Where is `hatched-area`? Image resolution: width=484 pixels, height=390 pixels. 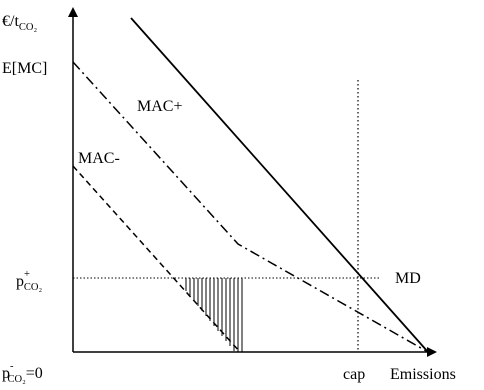 hatched-area is located at coordinates (214, 315).